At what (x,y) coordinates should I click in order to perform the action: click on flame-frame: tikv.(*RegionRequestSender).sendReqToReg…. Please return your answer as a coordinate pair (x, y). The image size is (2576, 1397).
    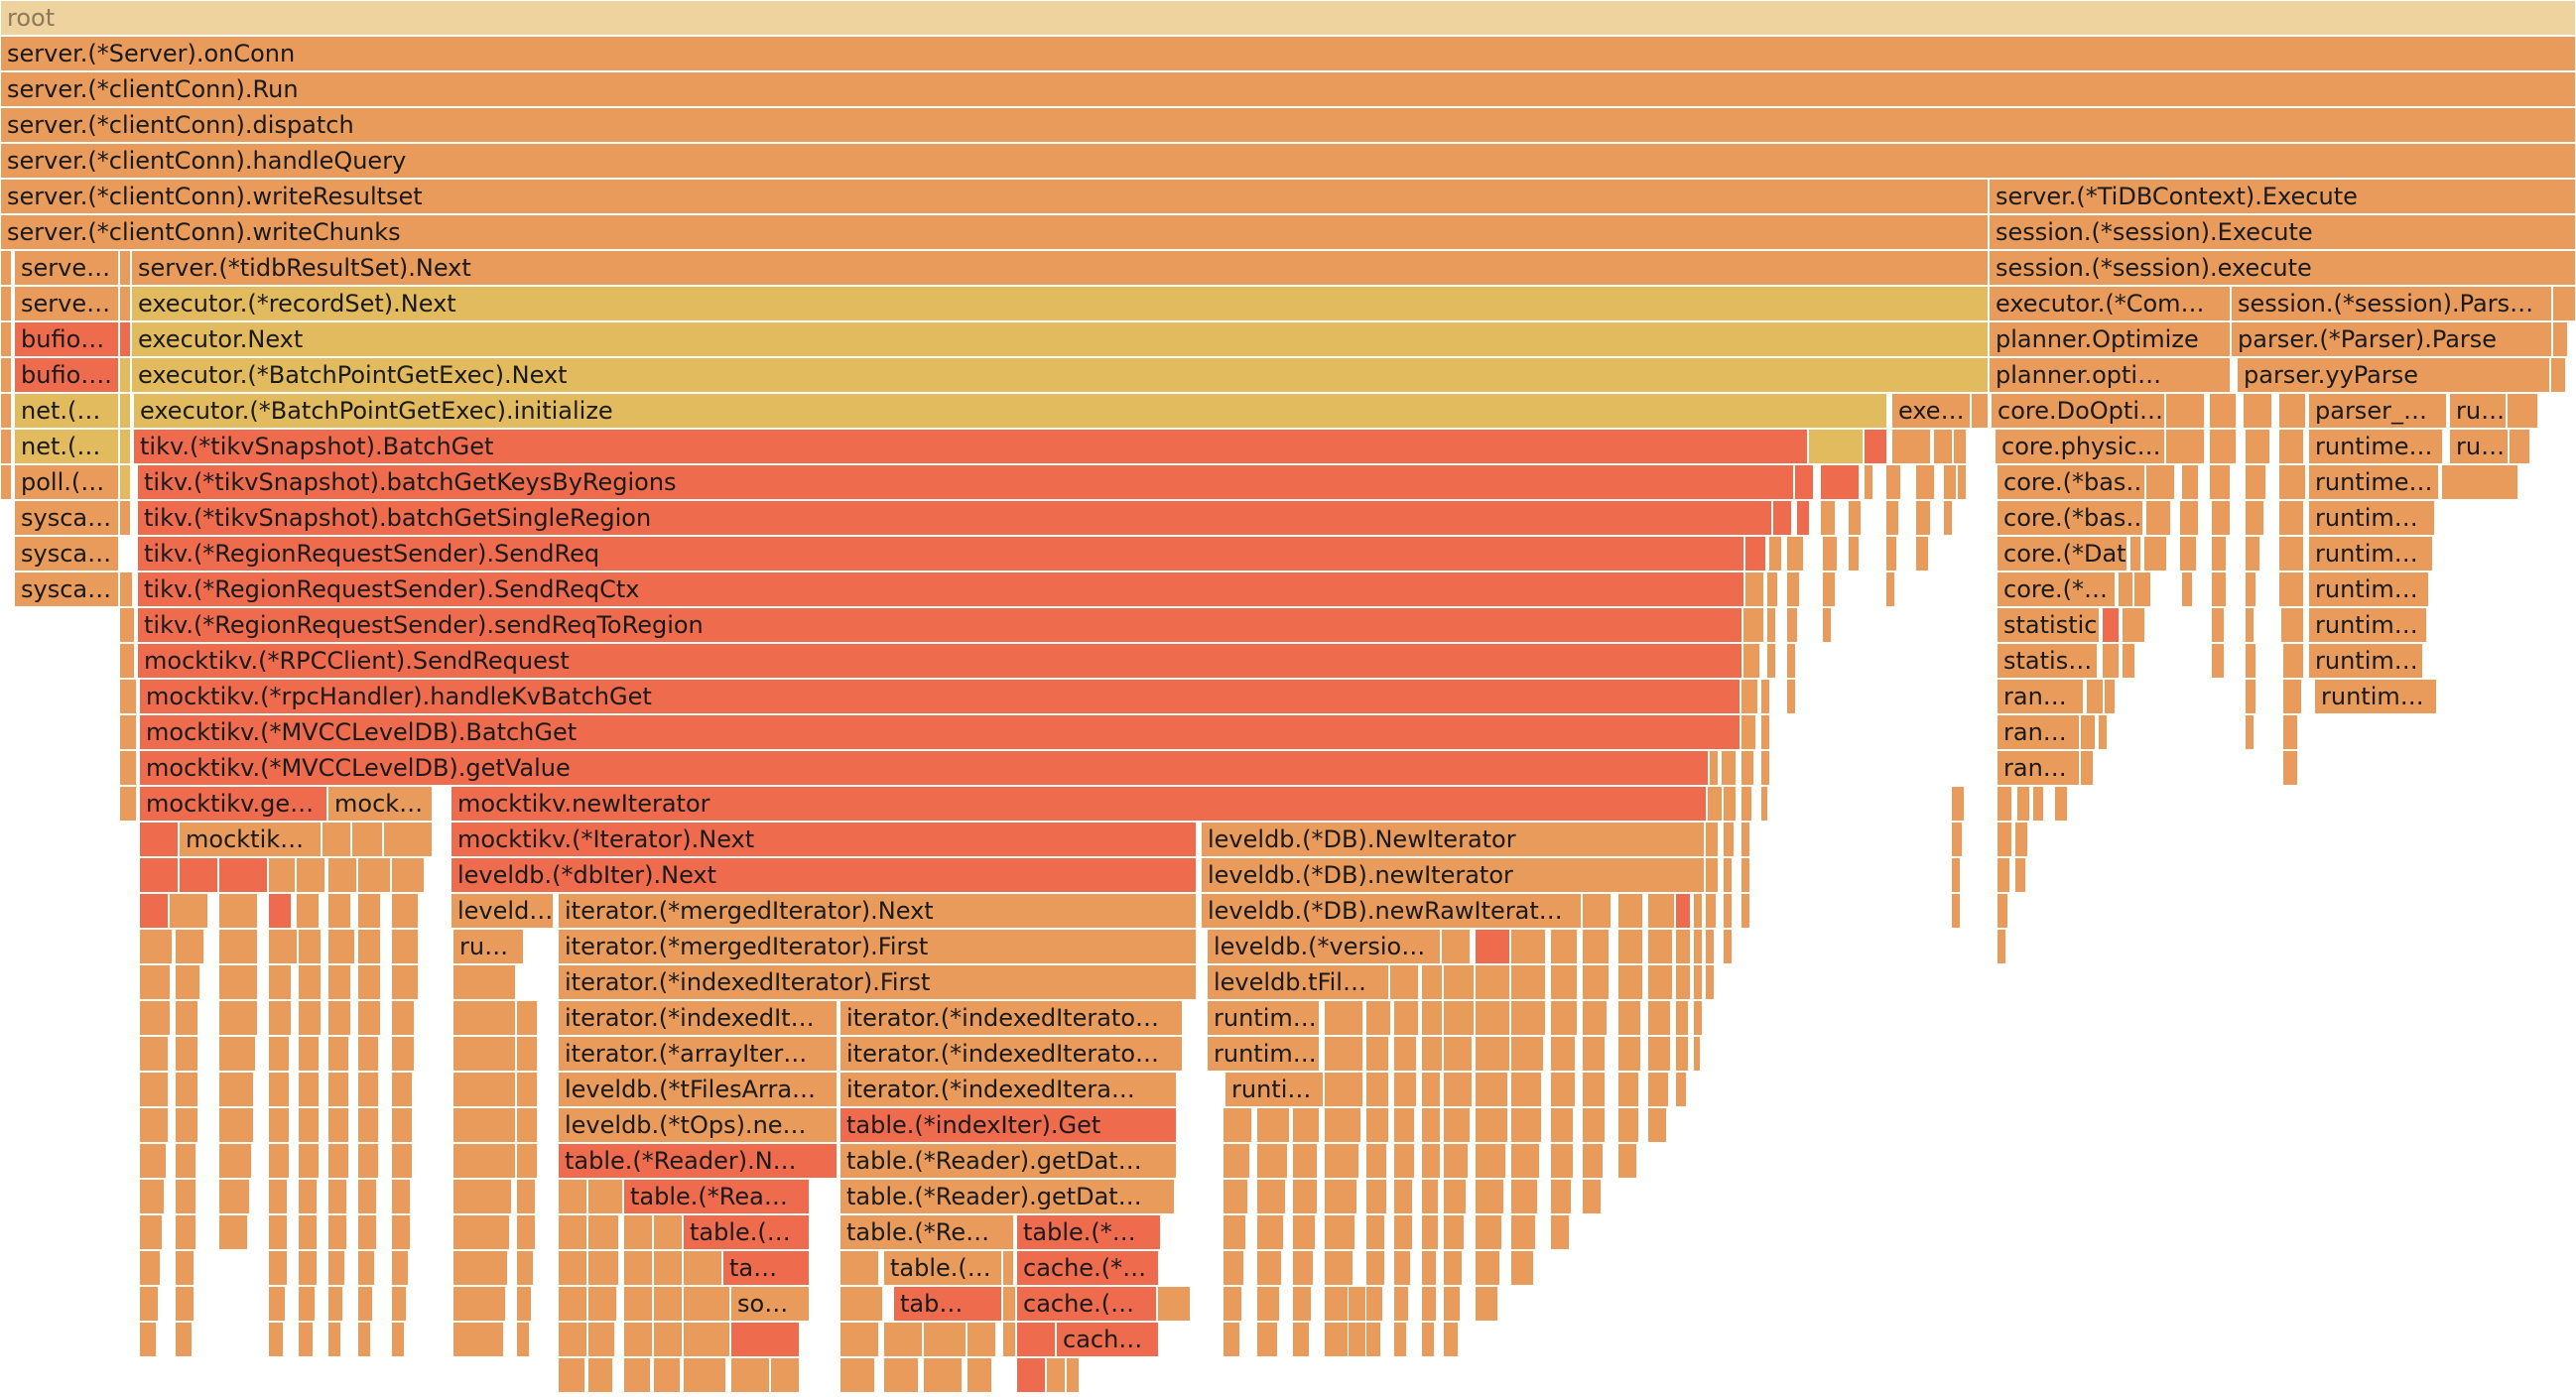
    Looking at the image, I should click on (940, 625).